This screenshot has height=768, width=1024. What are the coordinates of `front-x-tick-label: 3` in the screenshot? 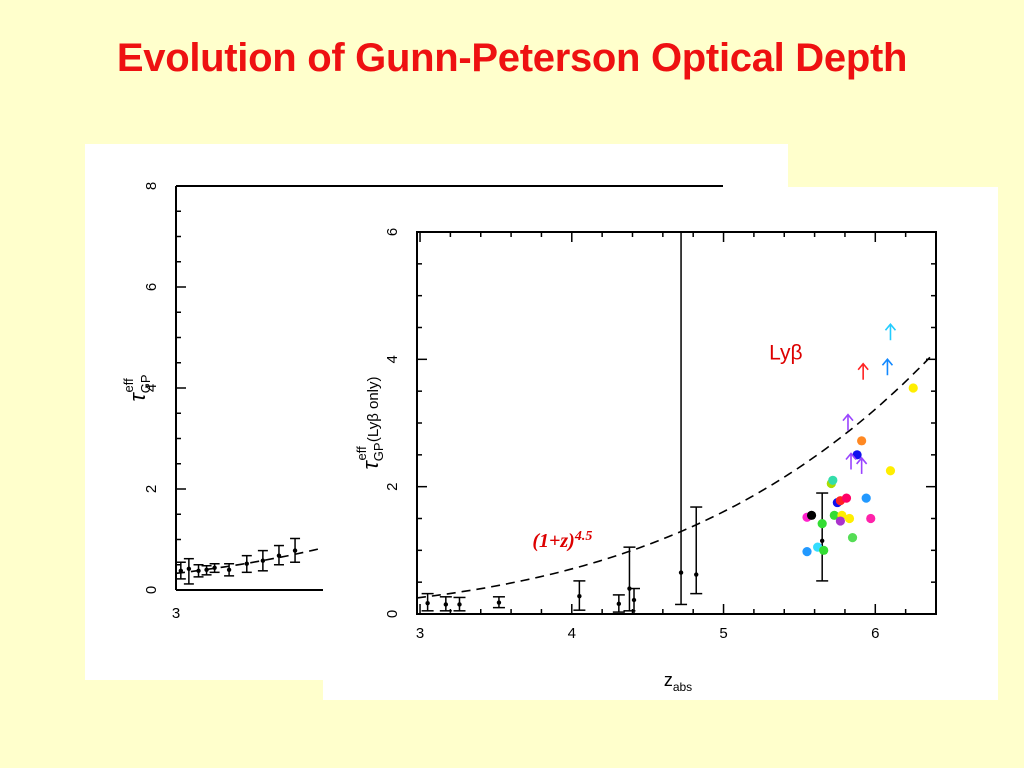 It's located at (420, 633).